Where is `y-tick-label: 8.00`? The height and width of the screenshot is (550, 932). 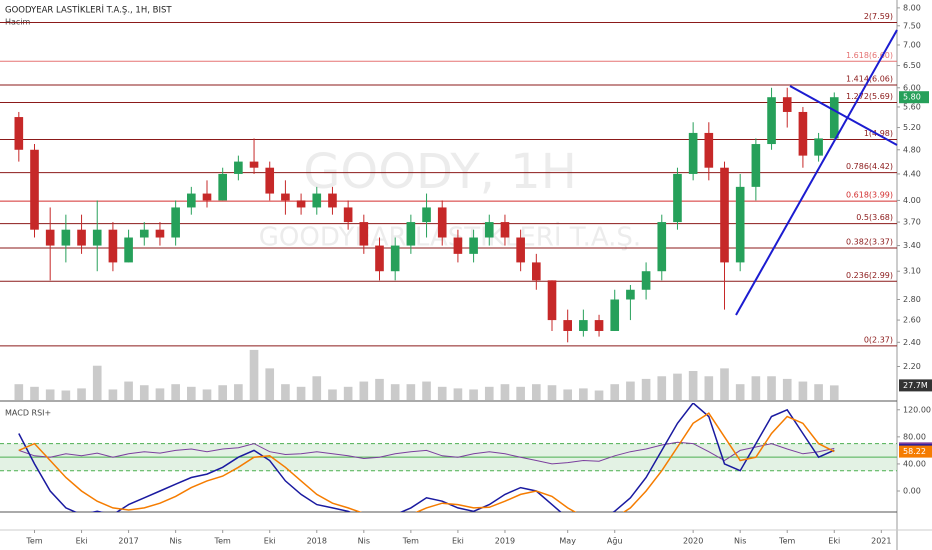 y-tick-label: 8.00 is located at coordinates (912, 7).